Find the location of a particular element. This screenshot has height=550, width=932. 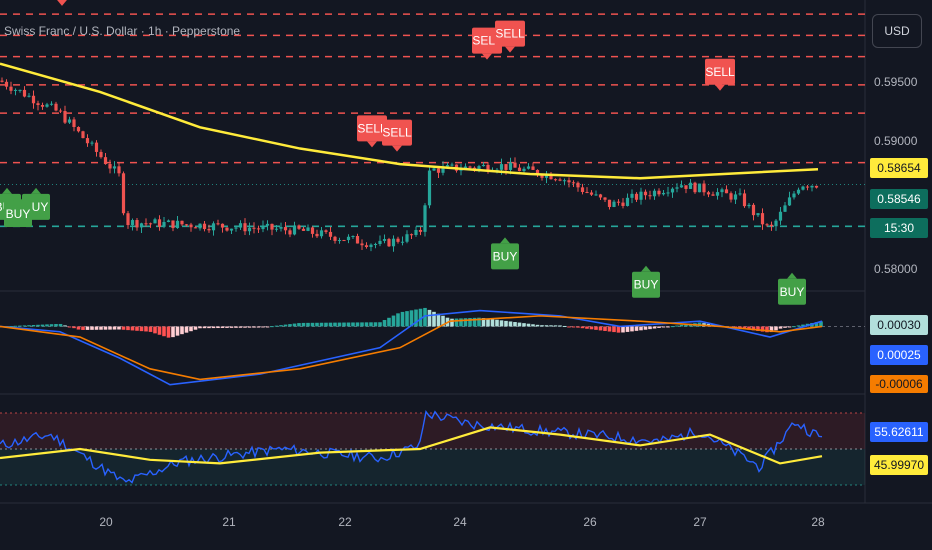

currency-button: USD is located at coordinates (897, 31).